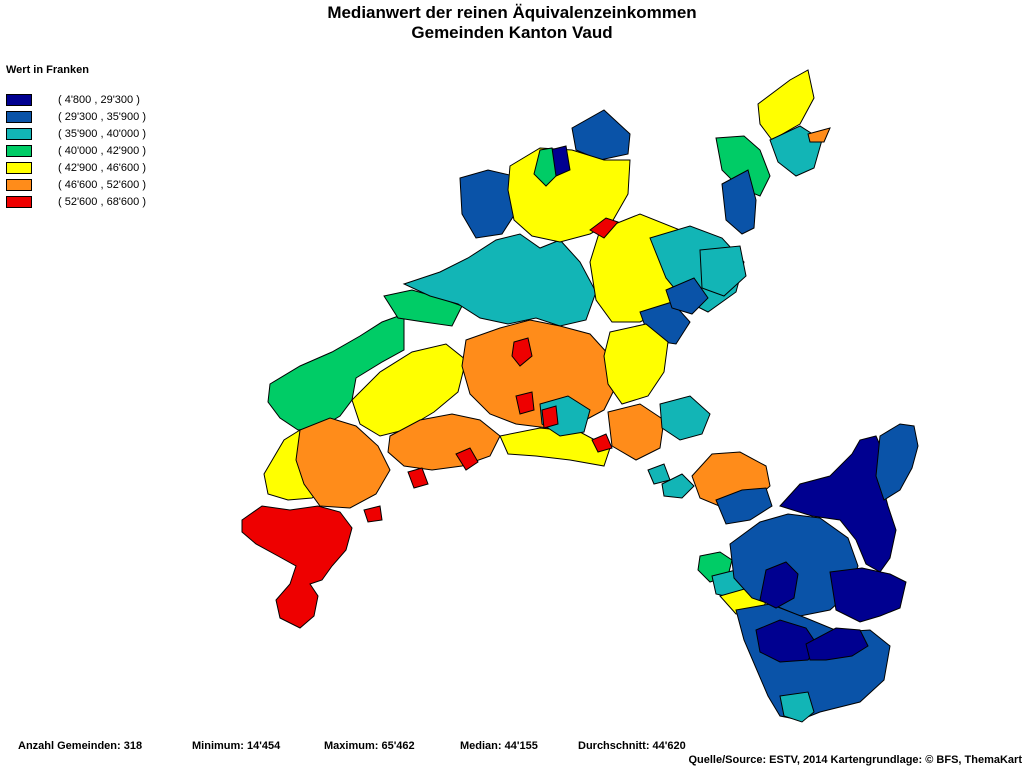 The height and width of the screenshot is (768, 1024). I want to click on stat-count: Anzahl Gemeinden: 318, so click(80, 746).